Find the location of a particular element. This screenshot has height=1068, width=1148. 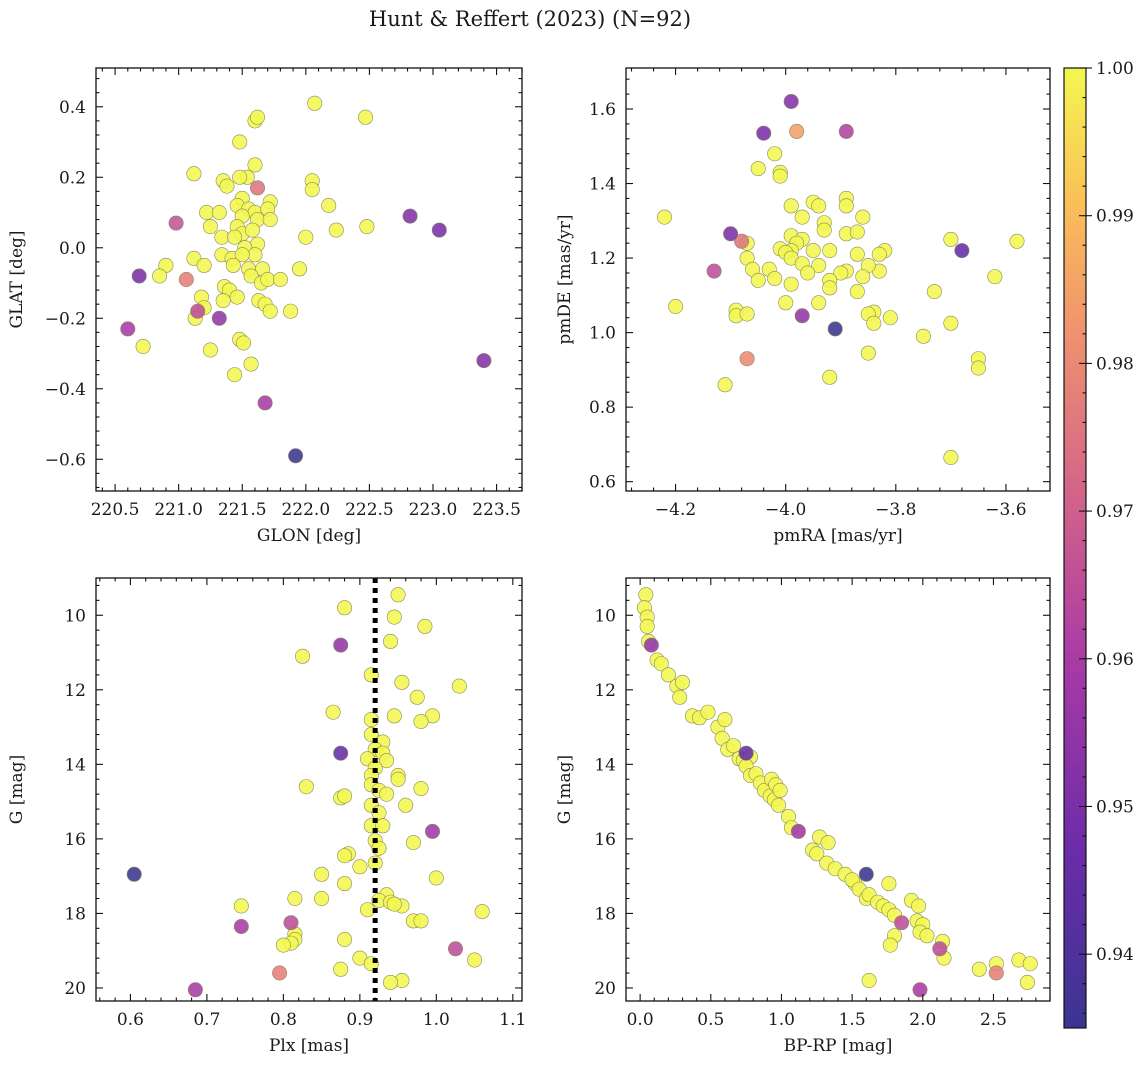

y-tick-label: 12 is located at coordinates (605, 691).